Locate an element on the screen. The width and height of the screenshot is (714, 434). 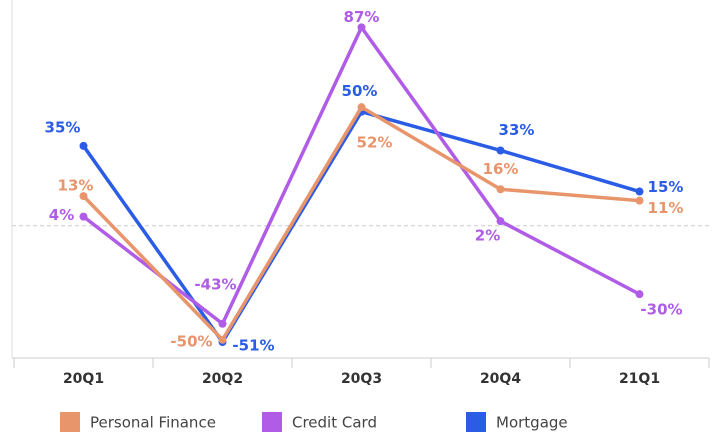
value-label: -43% is located at coordinates (215, 284).